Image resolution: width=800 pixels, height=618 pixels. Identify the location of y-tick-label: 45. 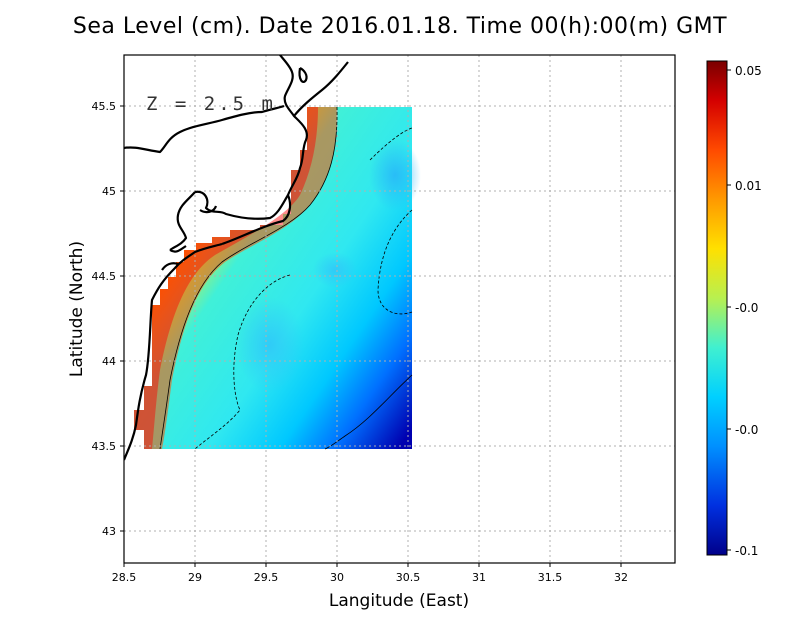
(109, 191).